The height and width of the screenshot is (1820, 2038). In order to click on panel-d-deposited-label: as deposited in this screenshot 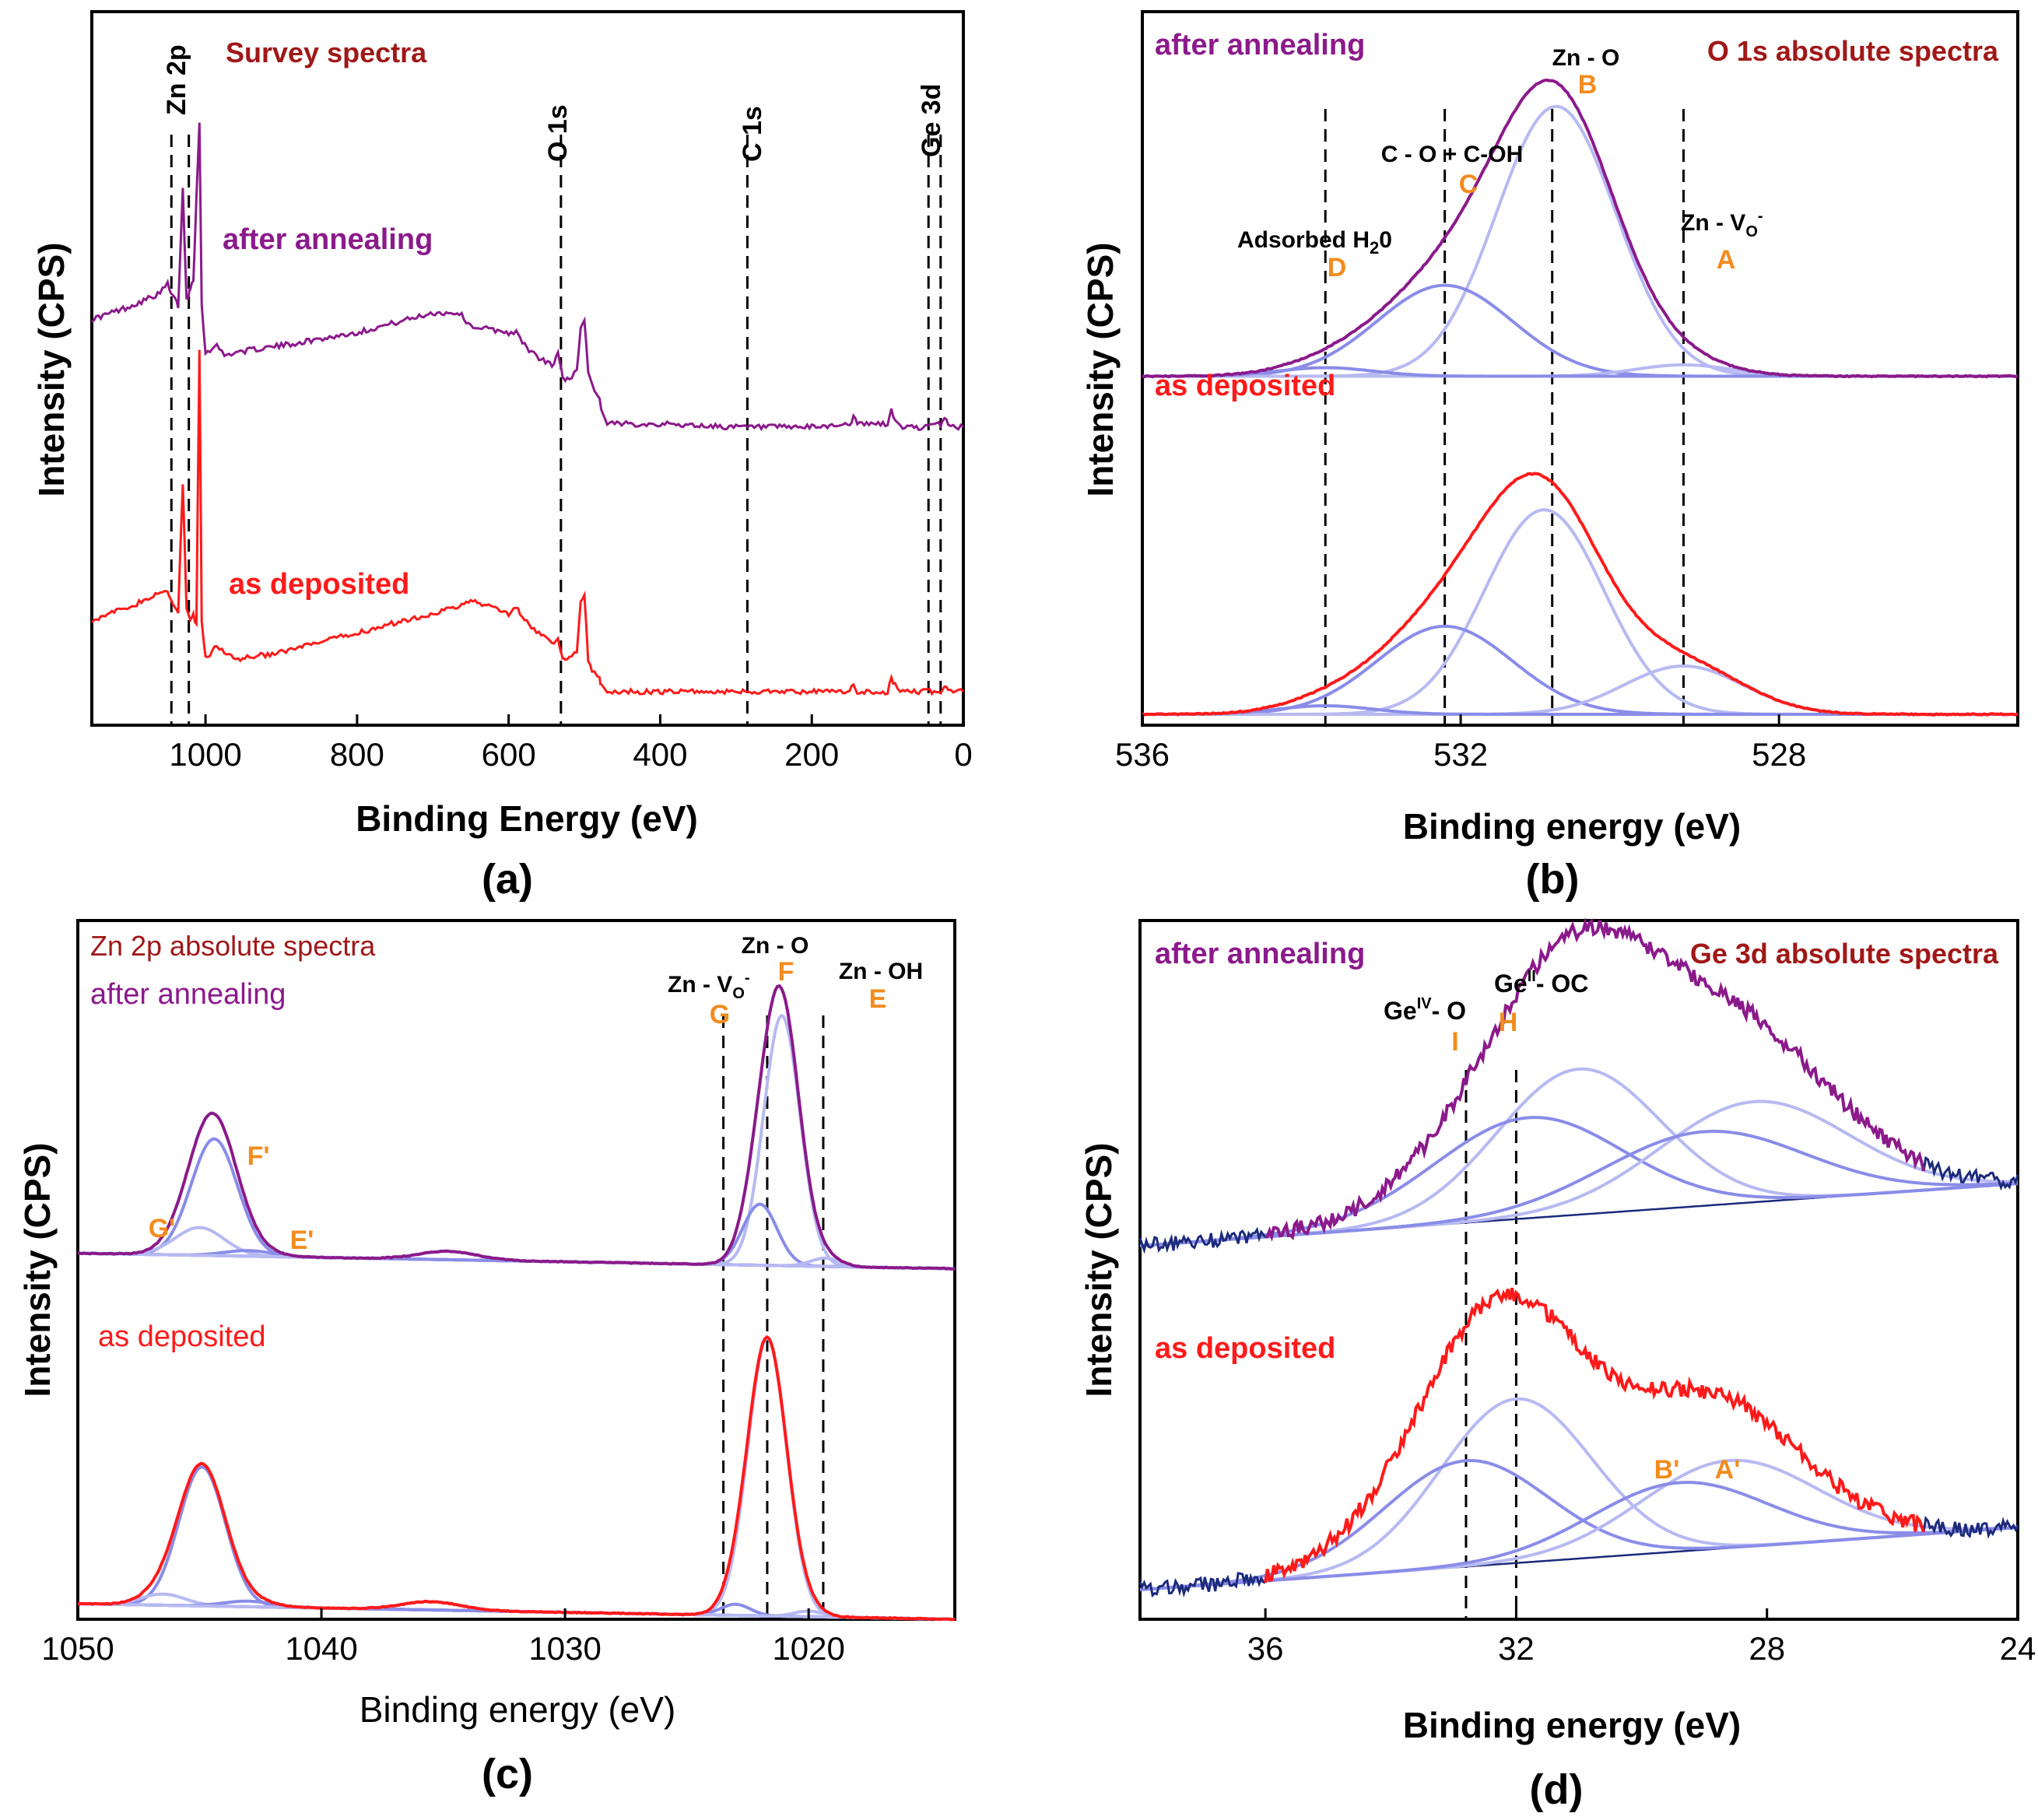, I will do `click(1245, 1348)`.